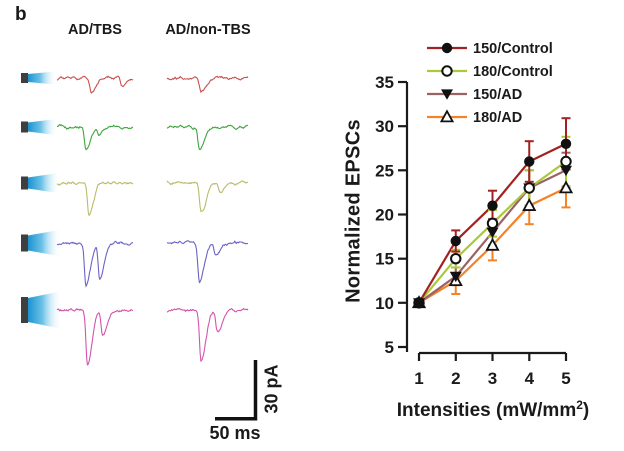 The image size is (624, 451). What do you see at coordinates (207, 335) in the screenshot?
I see `epsc-trace-intensity-5-col2` at bounding box center [207, 335].